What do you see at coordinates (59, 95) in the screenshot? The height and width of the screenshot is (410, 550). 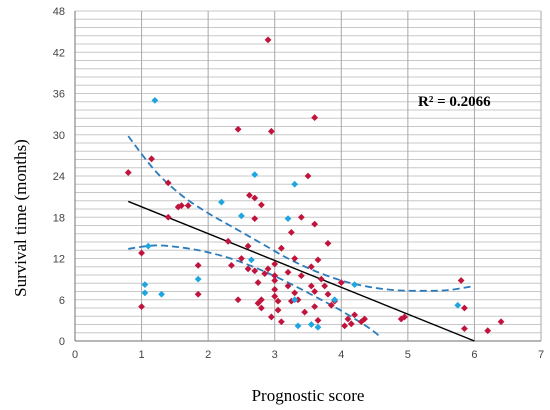 I see `y-tick-label: 36` at bounding box center [59, 95].